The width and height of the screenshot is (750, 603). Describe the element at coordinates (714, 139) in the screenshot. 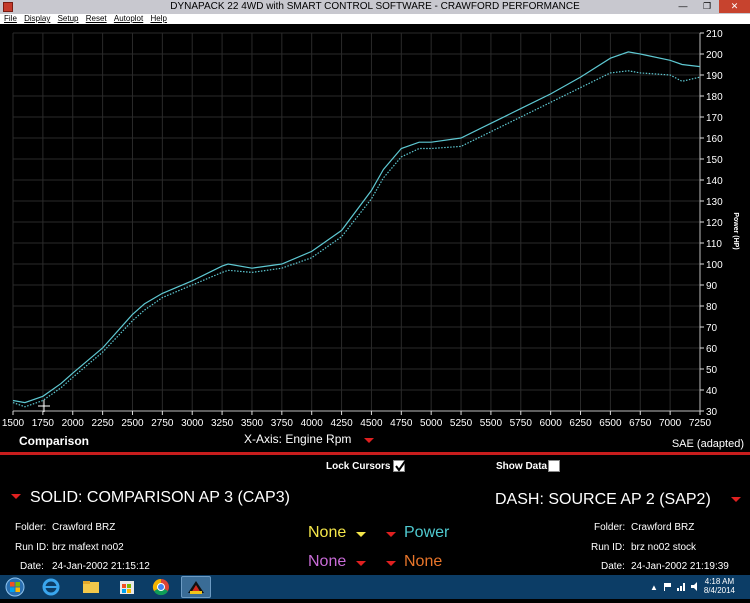

I see `y-tick-label: 160` at that location.